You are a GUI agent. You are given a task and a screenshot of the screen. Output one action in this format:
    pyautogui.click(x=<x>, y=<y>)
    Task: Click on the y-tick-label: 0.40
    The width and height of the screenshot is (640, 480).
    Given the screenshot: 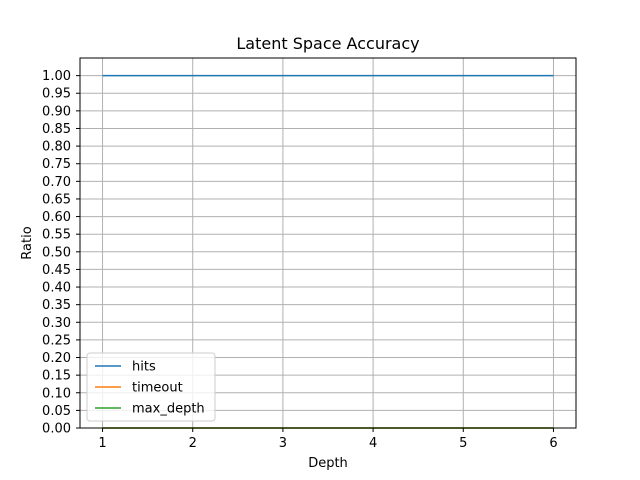 What is the action you would take?
    pyautogui.click(x=56, y=288)
    